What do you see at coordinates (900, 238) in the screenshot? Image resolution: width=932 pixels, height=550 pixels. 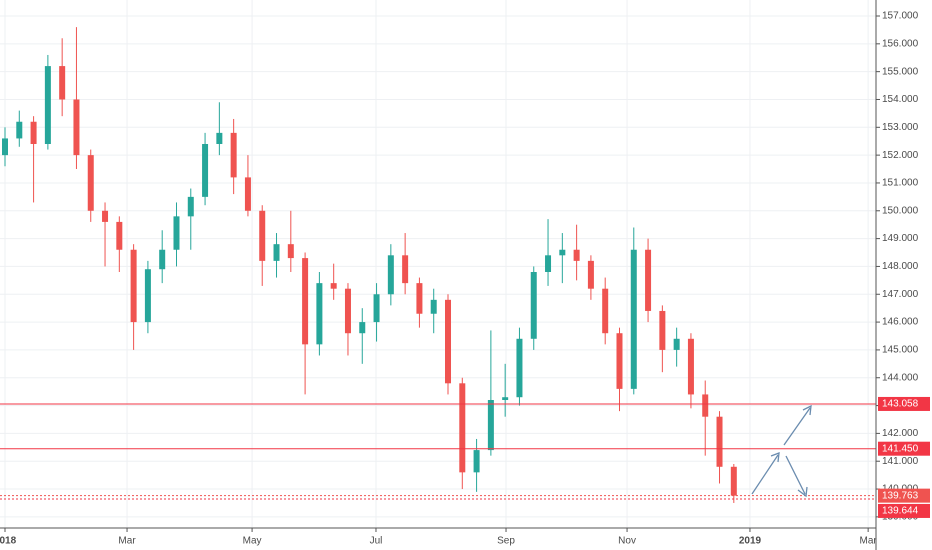 I see `y-tick-label: 149.000` at bounding box center [900, 238].